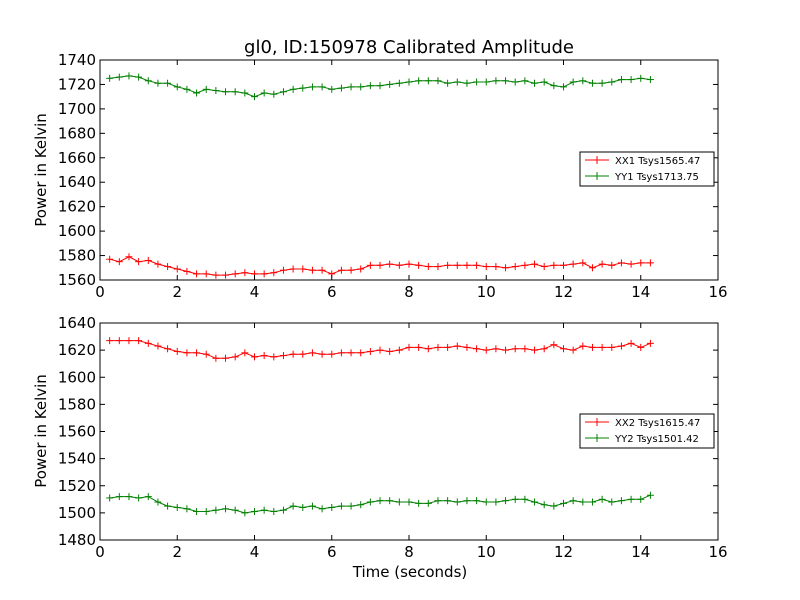 The width and height of the screenshot is (800, 600). Describe the element at coordinates (640, 292) in the screenshot. I see `top-x-tick-label: 14` at that location.